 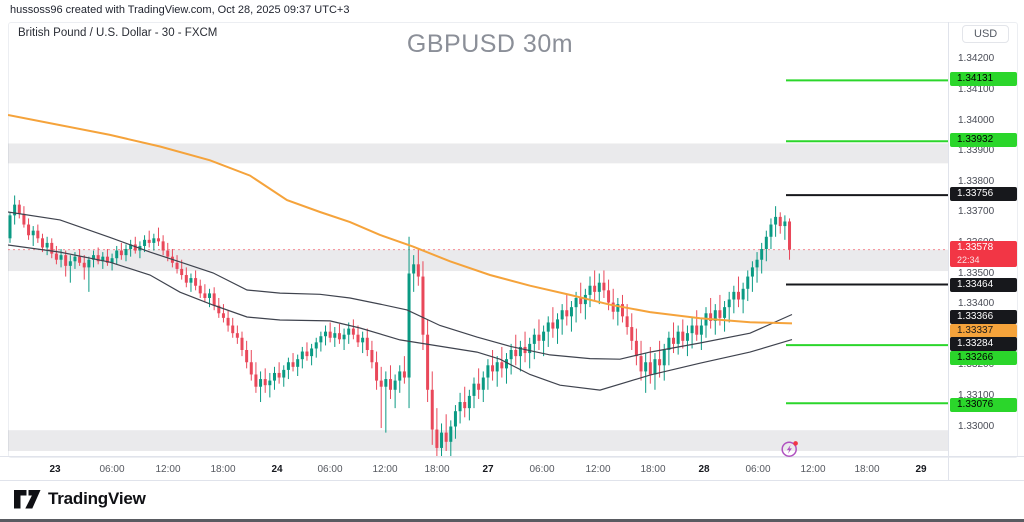 What do you see at coordinates (948, 251) in the screenshot?
I see `plot-priceaxis-divider` at bounding box center [948, 251].